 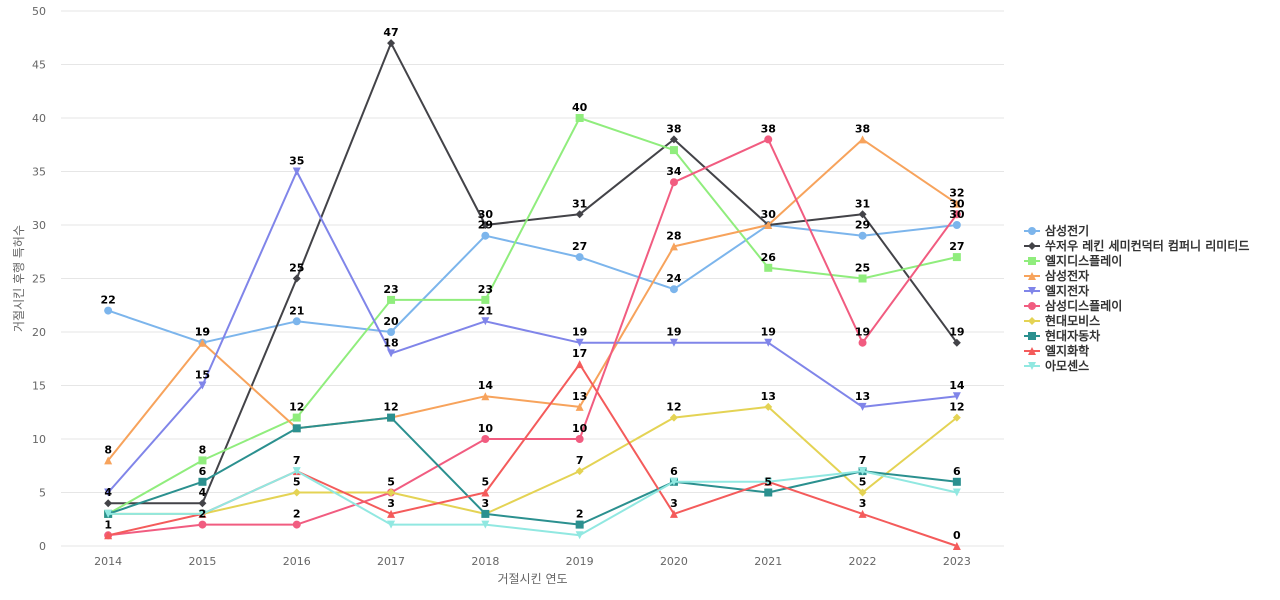 I want to click on legend-item: 현대모비스, so click(x=1062, y=320).